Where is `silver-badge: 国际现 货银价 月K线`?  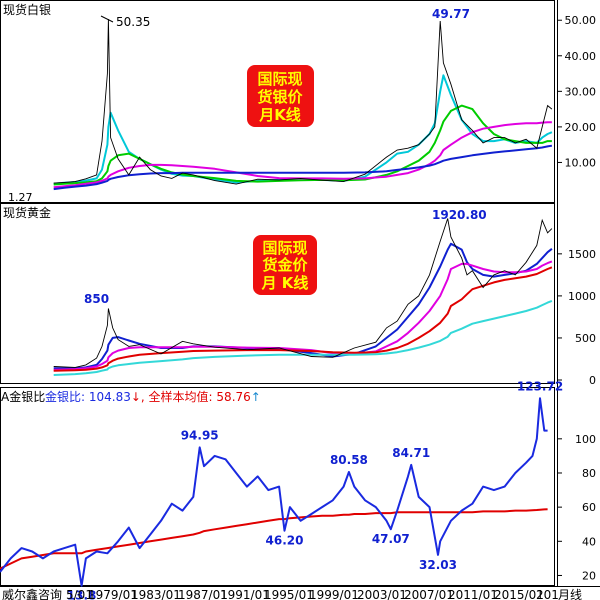 silver-badge: 国际现 货银价 月K线 is located at coordinates (280, 96).